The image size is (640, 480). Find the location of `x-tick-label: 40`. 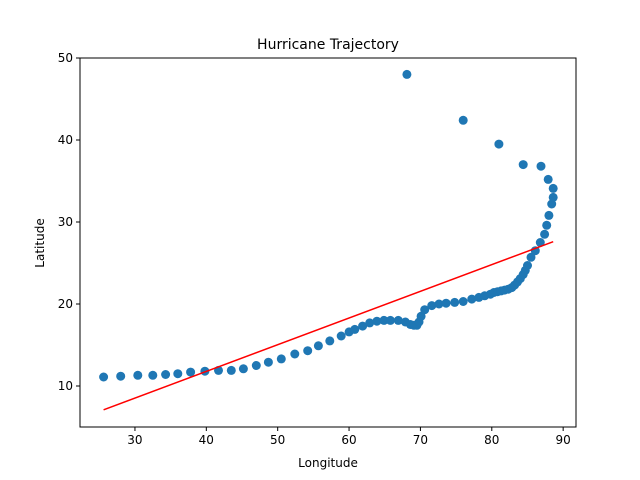

x-tick-label: 40 is located at coordinates (206, 440).